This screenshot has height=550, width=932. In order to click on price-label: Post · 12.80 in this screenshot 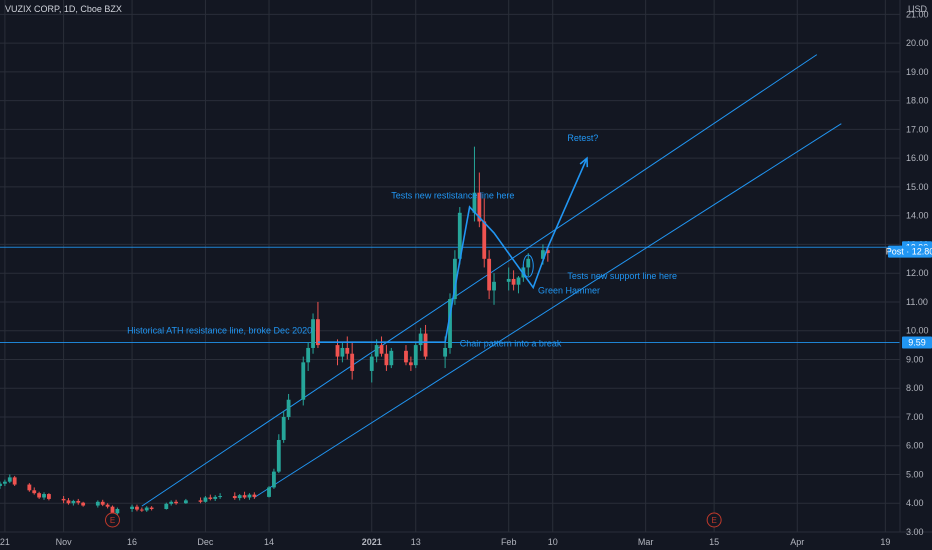, I will do `click(909, 252)`.